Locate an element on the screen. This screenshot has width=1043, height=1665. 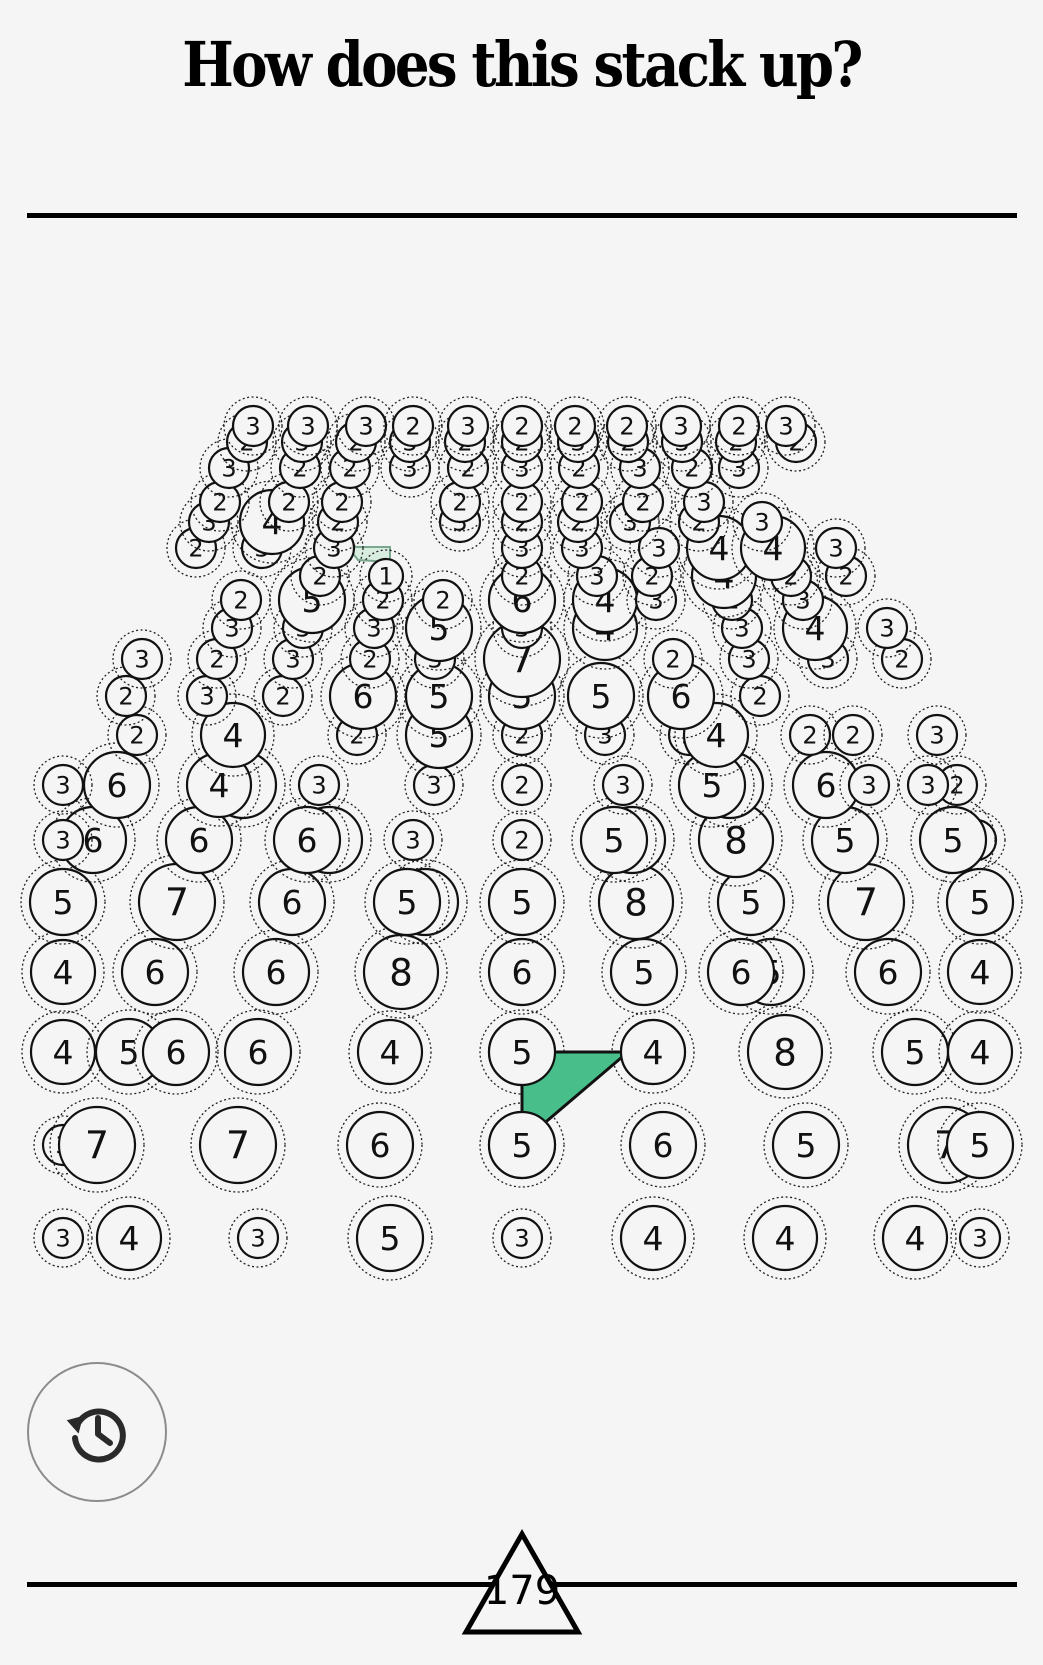
page-title: How does this stack up? is located at coordinates (522, 64).